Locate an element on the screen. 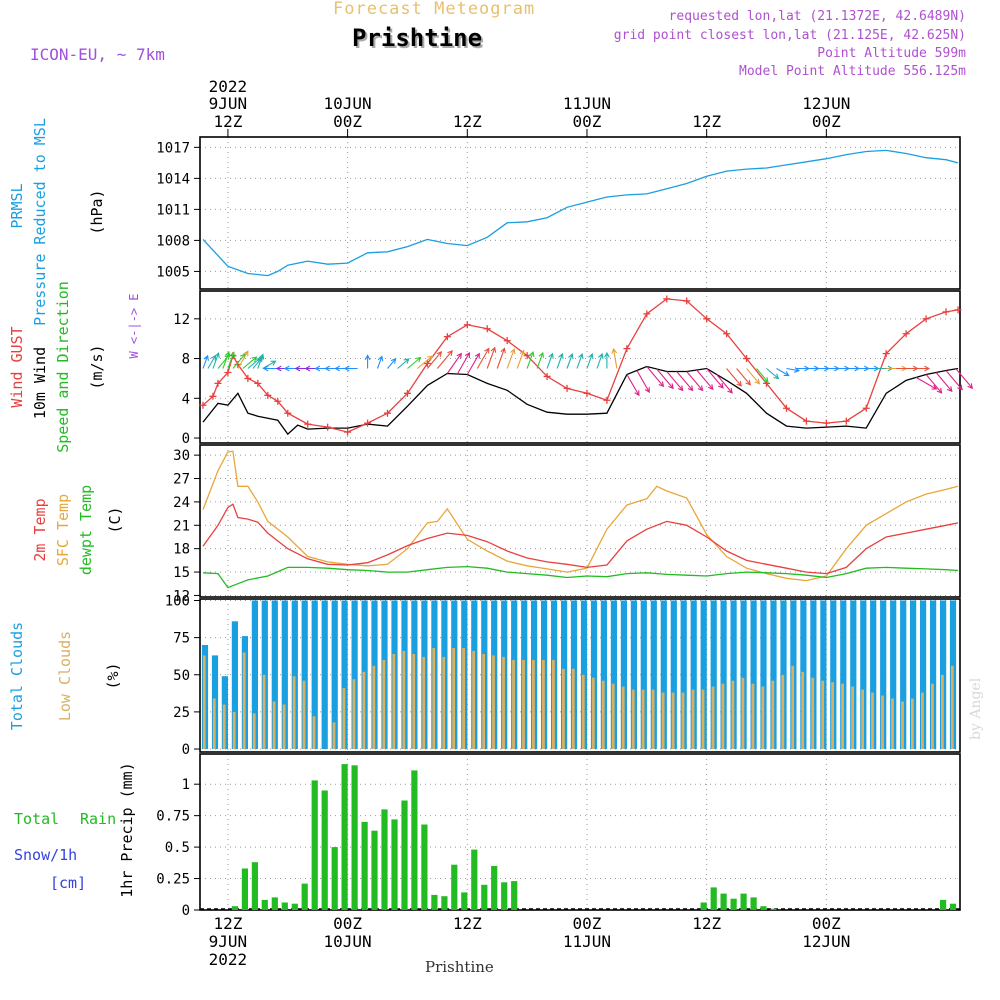 This screenshot has height=1000, width=1000. wind-label: 10m Wind is located at coordinates (40, 383).